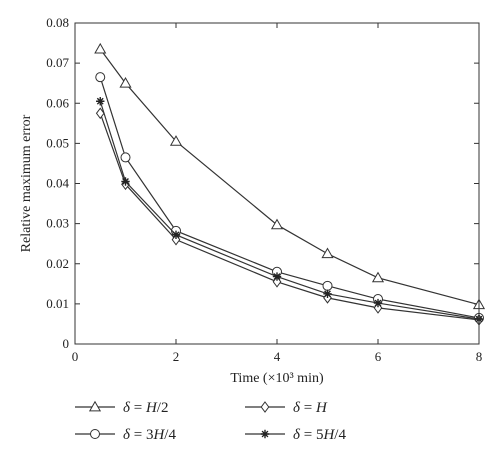  Describe the element at coordinates (277, 356) in the screenshot. I see `x-tick-label: 4` at that location.